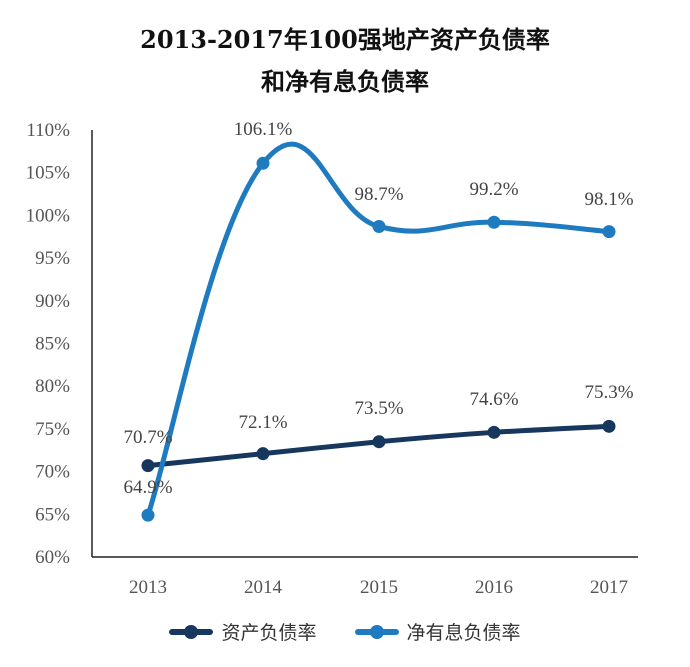 The height and width of the screenshot is (667, 690). What do you see at coordinates (494, 587) in the screenshot?
I see `x-tick-label: 2016` at bounding box center [494, 587].